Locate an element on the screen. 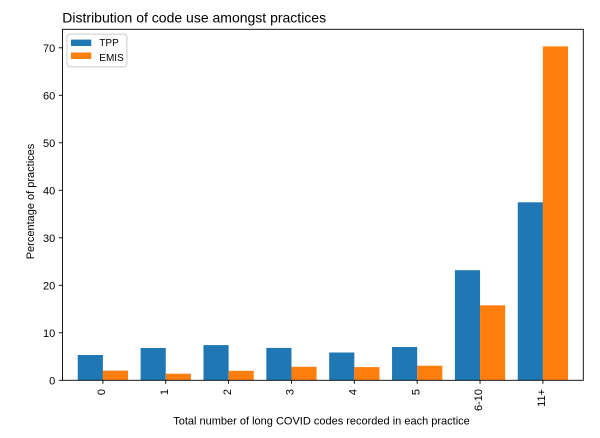 The image size is (600, 438). svg-text: 5 is located at coordinates (416, 392).